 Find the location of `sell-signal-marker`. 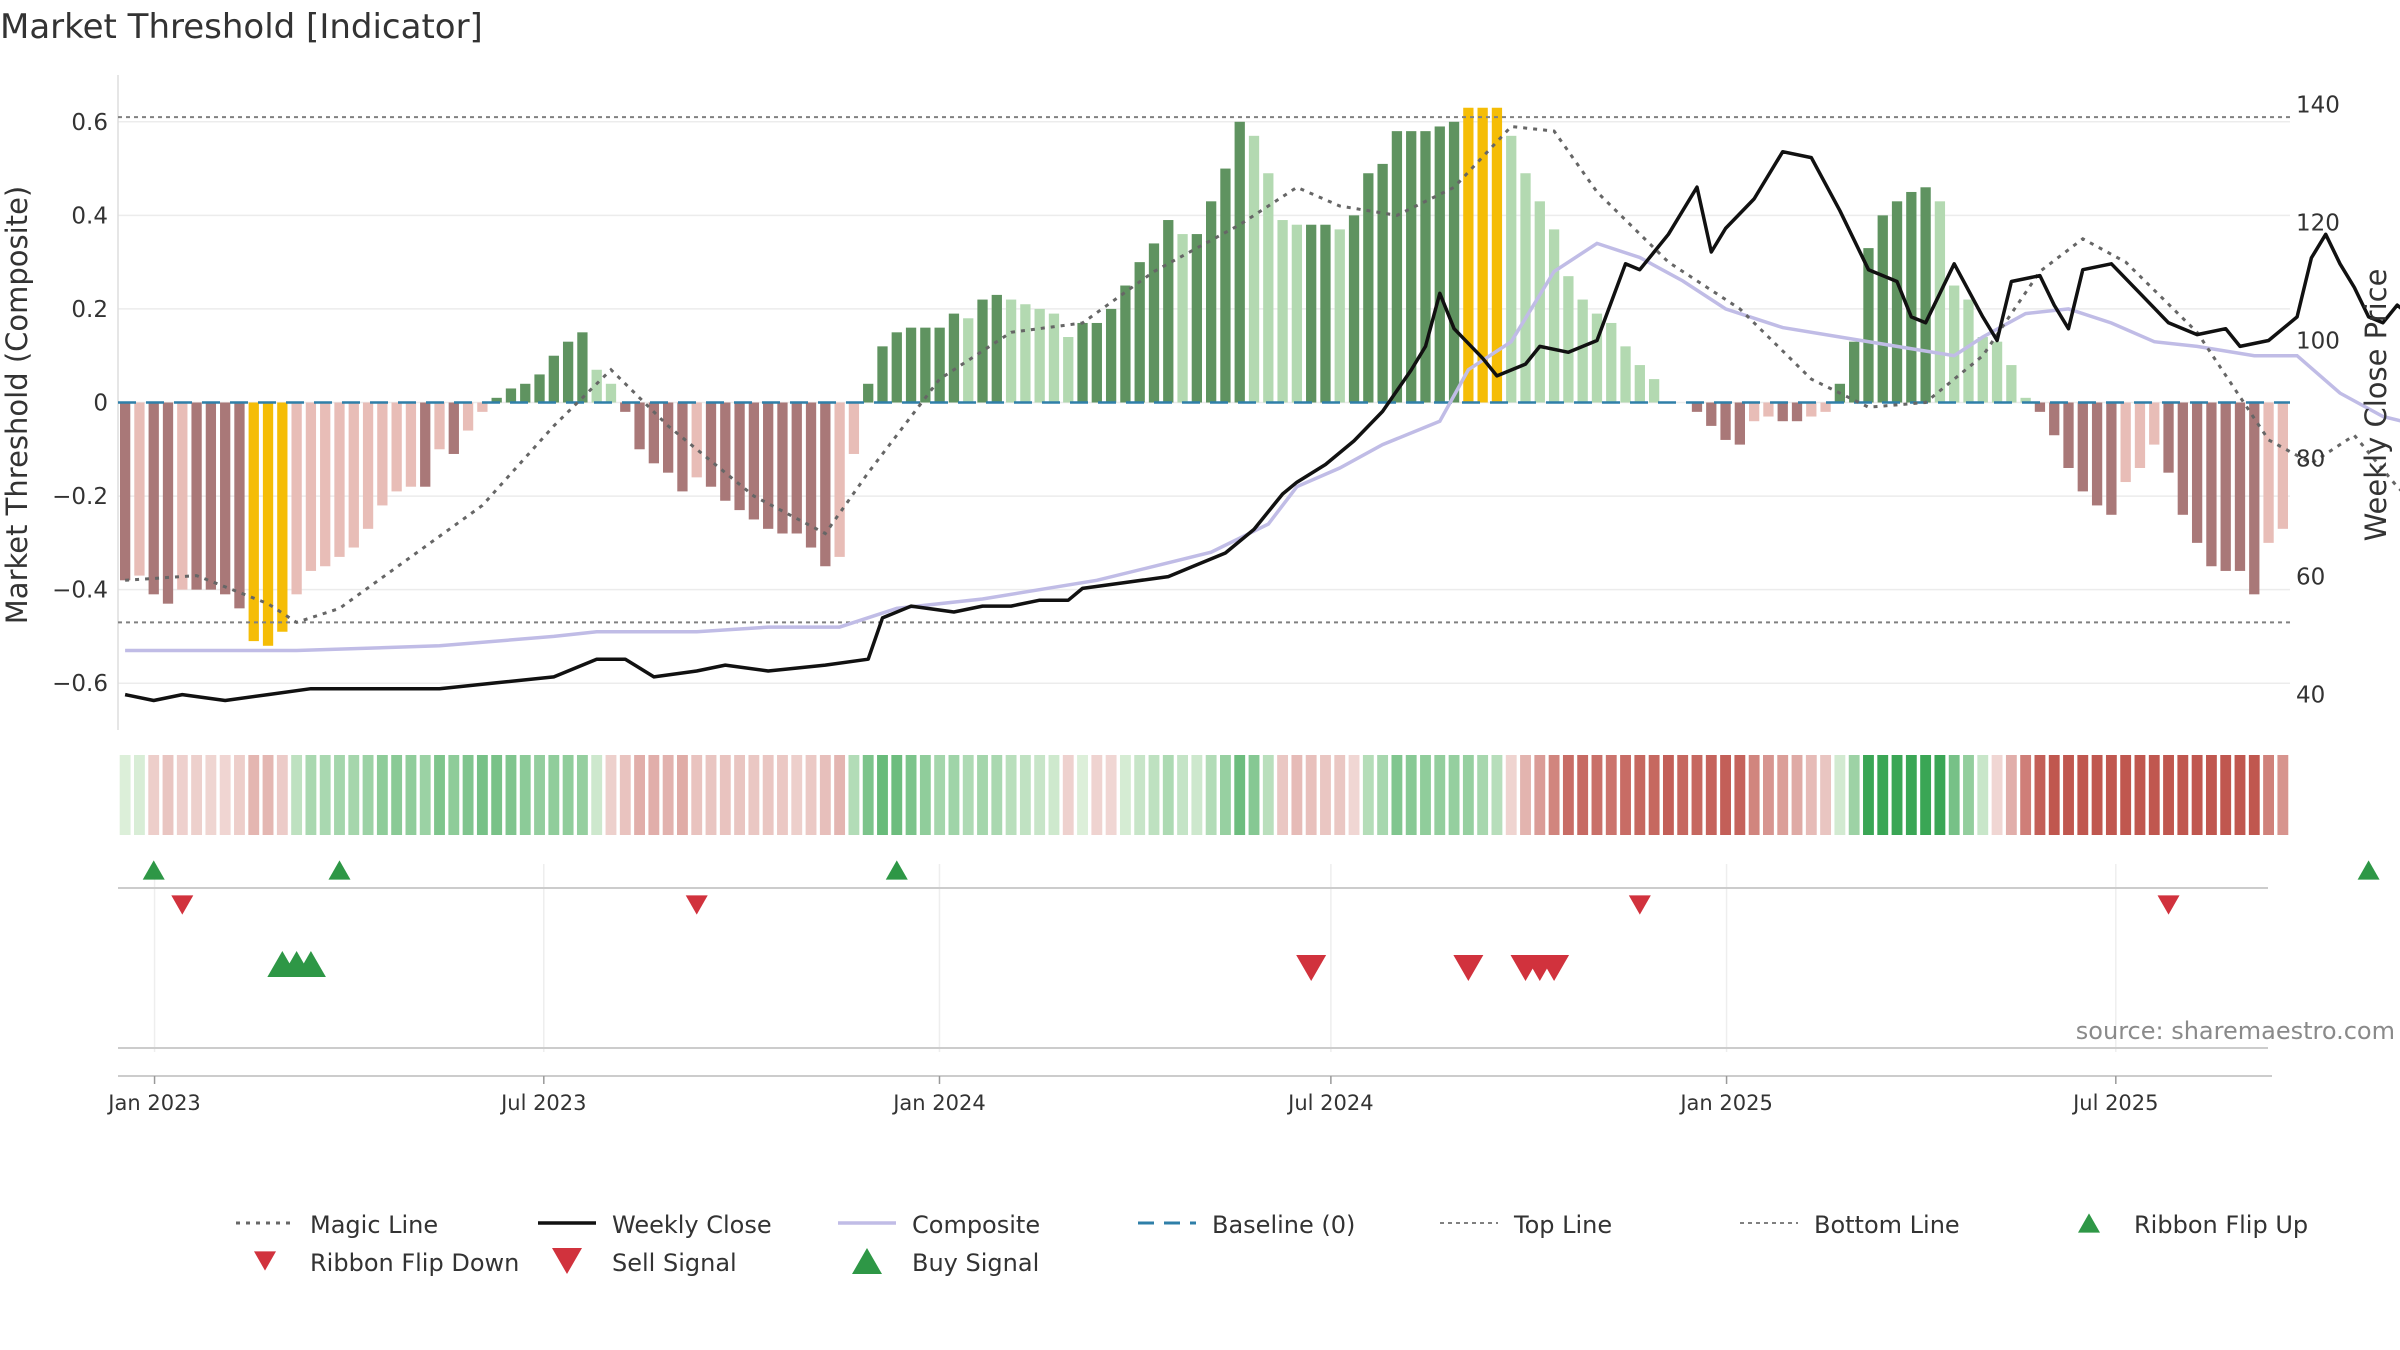

sell-signal-marker is located at coordinates (1311, 968).